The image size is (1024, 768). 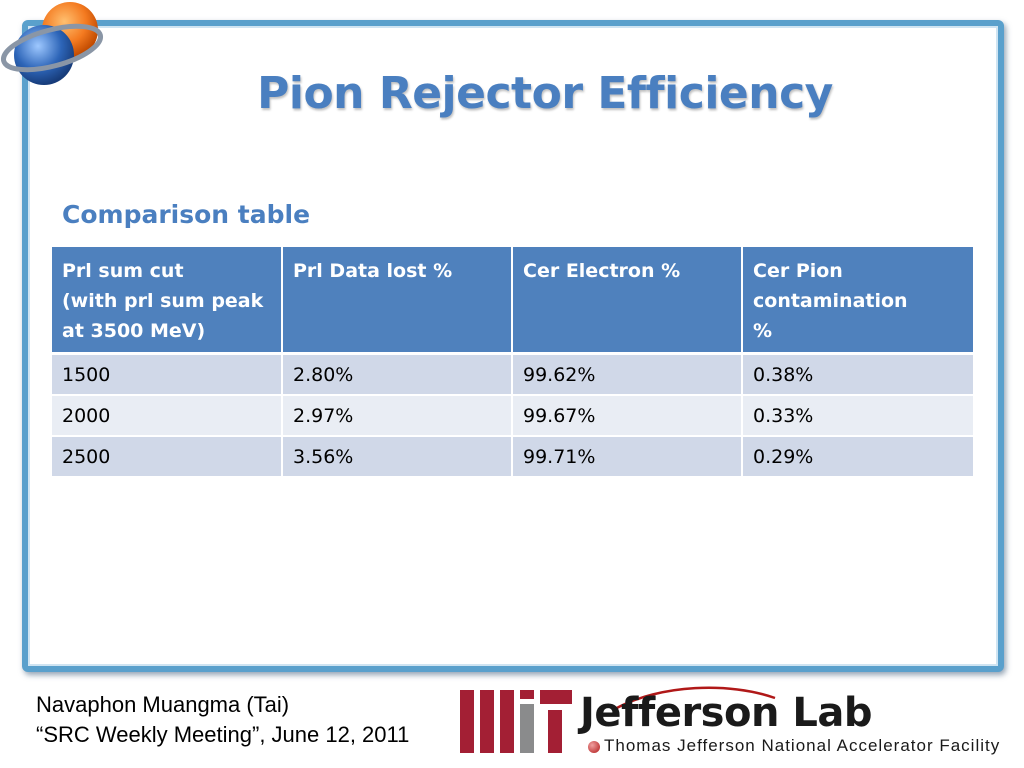 What do you see at coordinates (163, 301) in the screenshot?
I see `header-text: (with prl sum peak` at bounding box center [163, 301].